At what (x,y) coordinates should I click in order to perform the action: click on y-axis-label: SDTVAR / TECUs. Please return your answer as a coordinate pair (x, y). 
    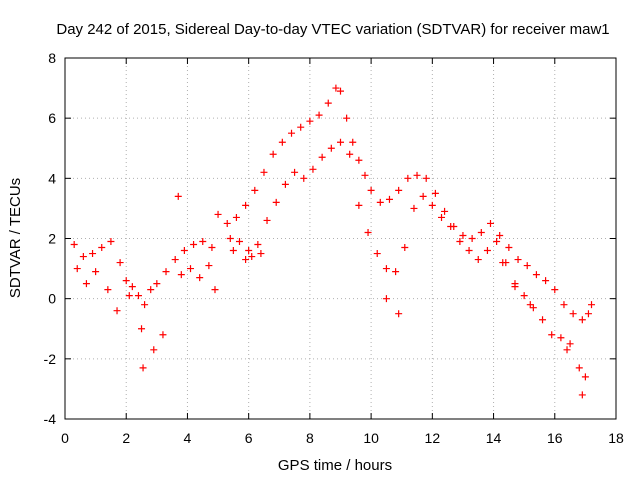
    Looking at the image, I should click on (15, 238).